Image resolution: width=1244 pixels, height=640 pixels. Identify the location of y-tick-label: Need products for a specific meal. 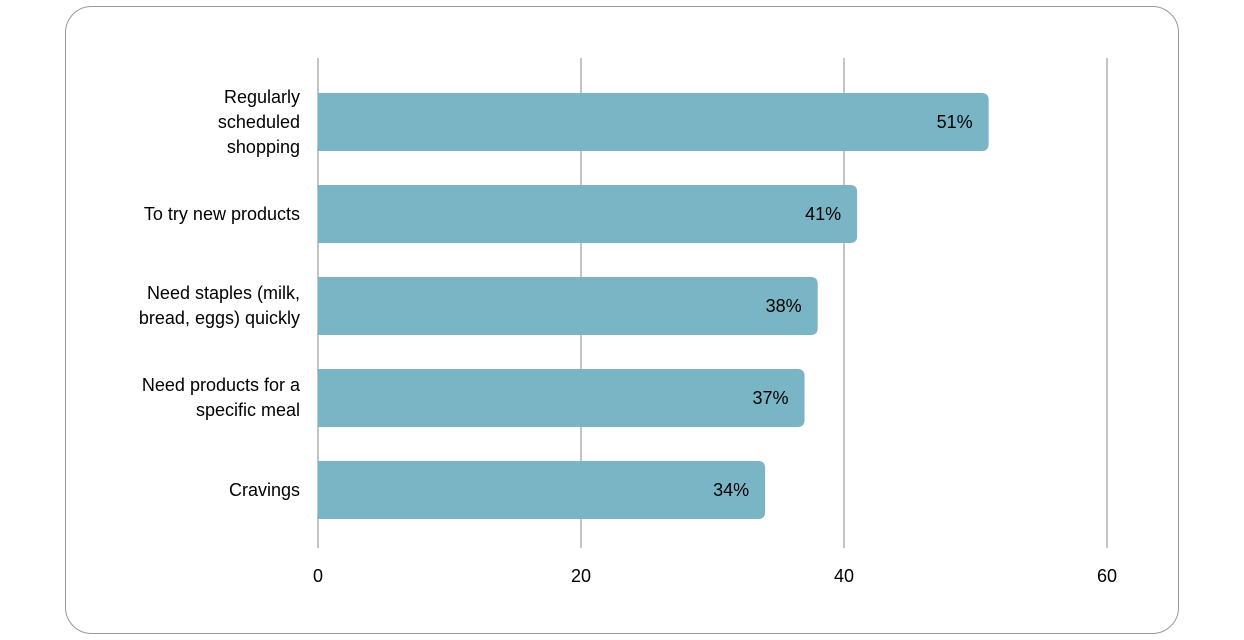
(220, 397).